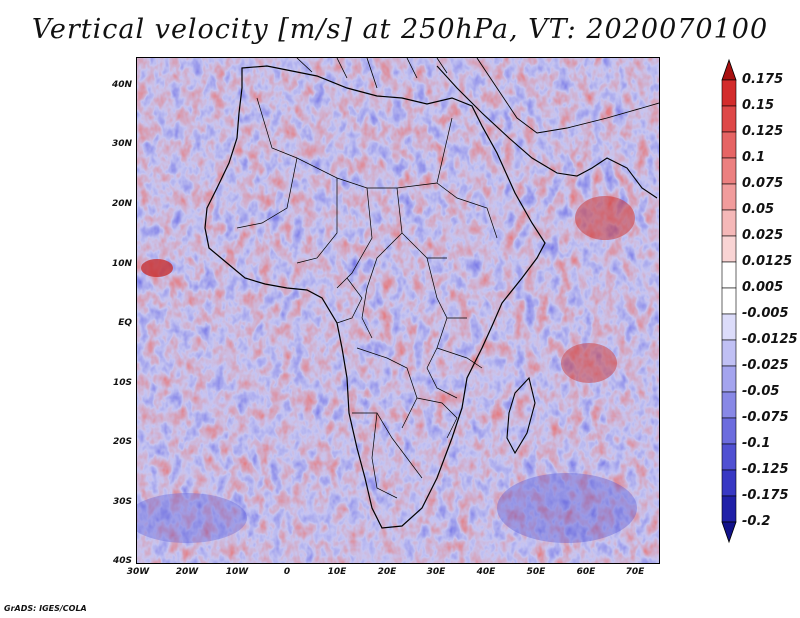  Describe the element at coordinates (763, 183) in the screenshot. I see `colorbar-tick-label: 0.075` at that location.